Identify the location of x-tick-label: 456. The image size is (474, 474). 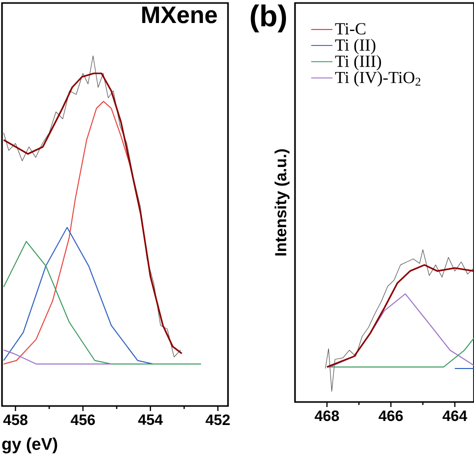
(82, 420).